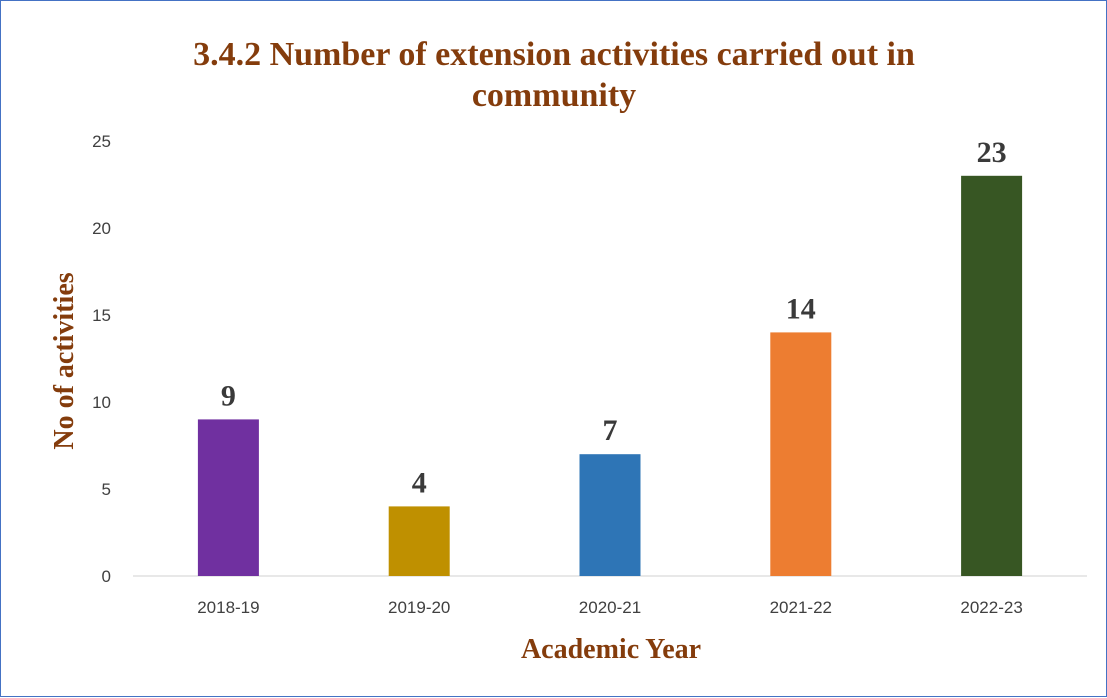  What do you see at coordinates (228, 395) in the screenshot?
I see `data-label: 9` at bounding box center [228, 395].